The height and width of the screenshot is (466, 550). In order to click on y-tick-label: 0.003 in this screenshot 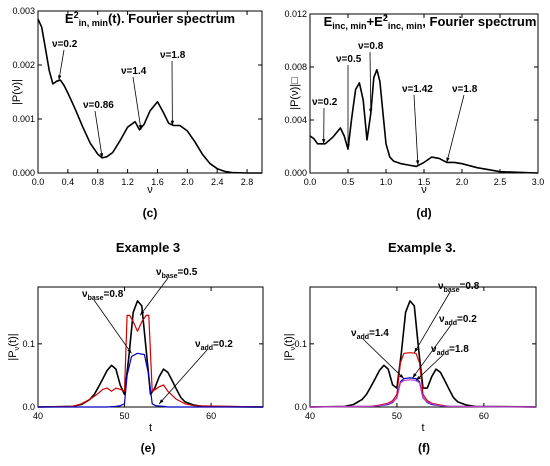, I will do `click(23, 11)`.